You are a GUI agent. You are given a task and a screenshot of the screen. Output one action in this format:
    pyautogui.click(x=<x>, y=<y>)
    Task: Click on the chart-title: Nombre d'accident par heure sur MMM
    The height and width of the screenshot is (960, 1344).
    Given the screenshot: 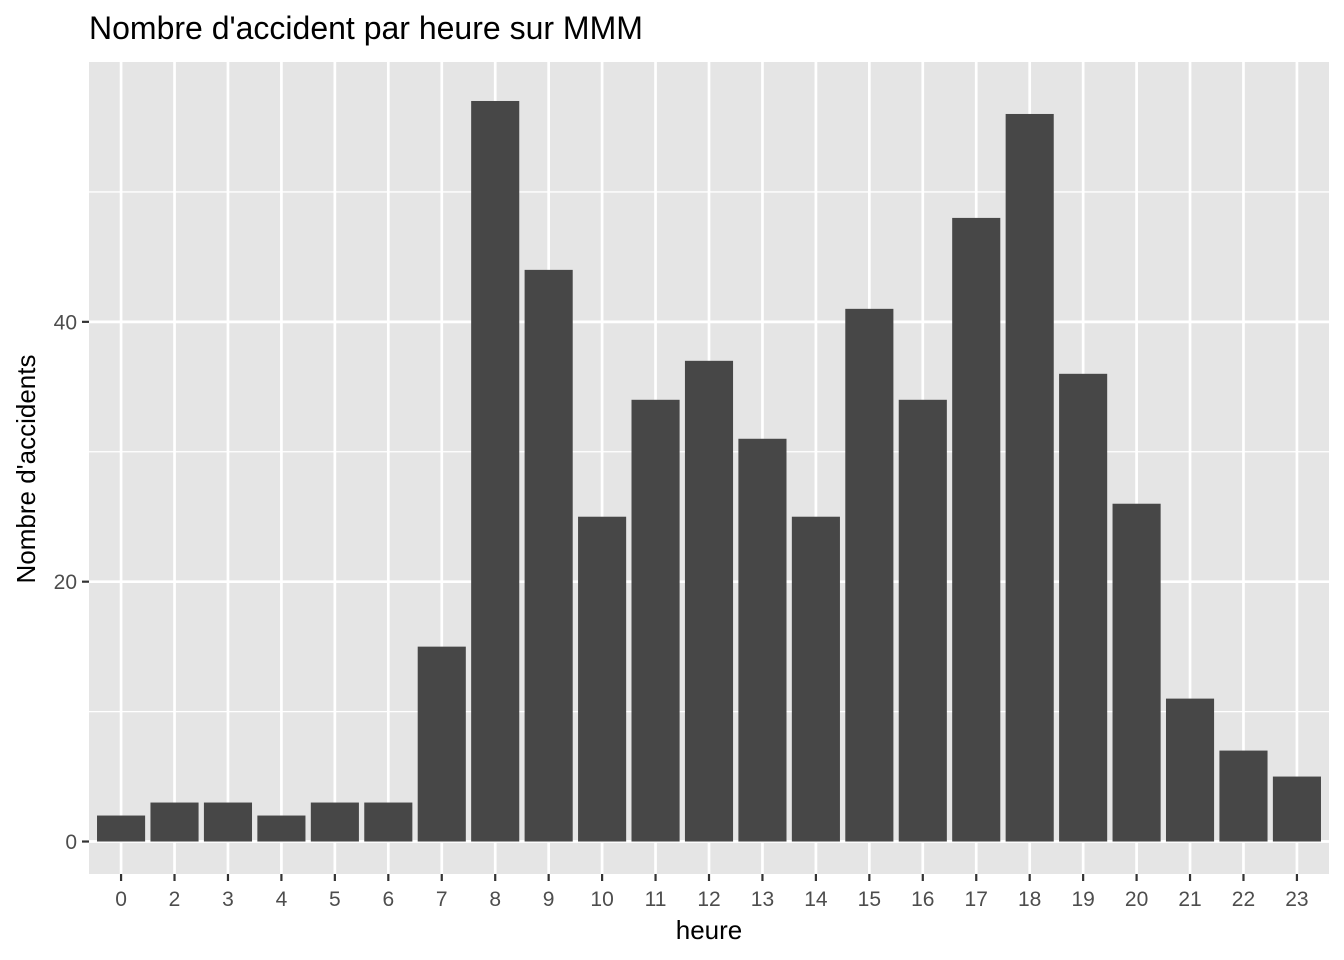 What is the action you would take?
    pyautogui.click(x=366, y=28)
    